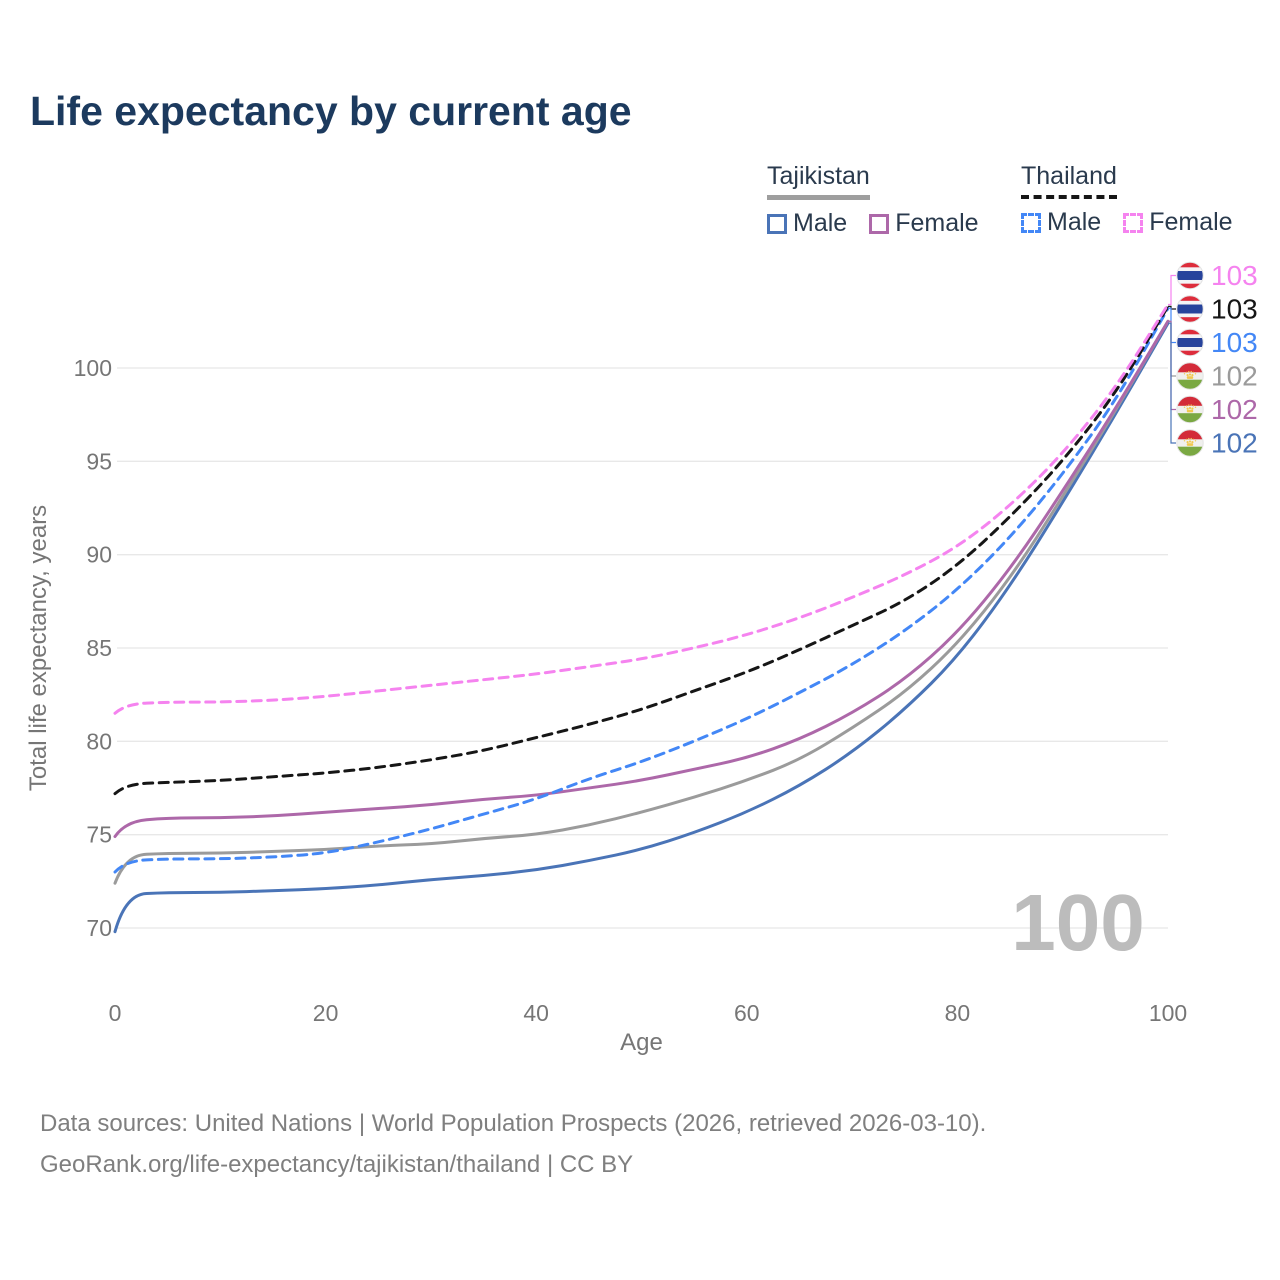 Image resolution: width=1280 pixels, height=1280 pixels. Describe the element at coordinates (873, 200) in the screenshot. I see `legend-group-tajikistan: Tajikistan Male Female` at that location.